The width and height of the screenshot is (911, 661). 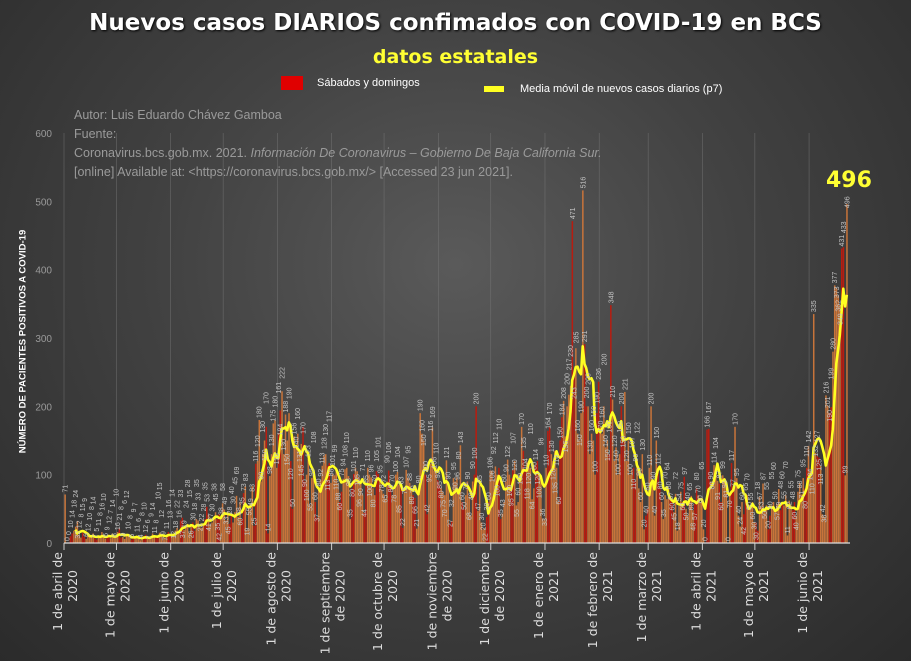 What do you see at coordinates (748, 595) in the screenshot?
I see `x-tick-label-line1: 1 de mayo de` at bounding box center [748, 595].